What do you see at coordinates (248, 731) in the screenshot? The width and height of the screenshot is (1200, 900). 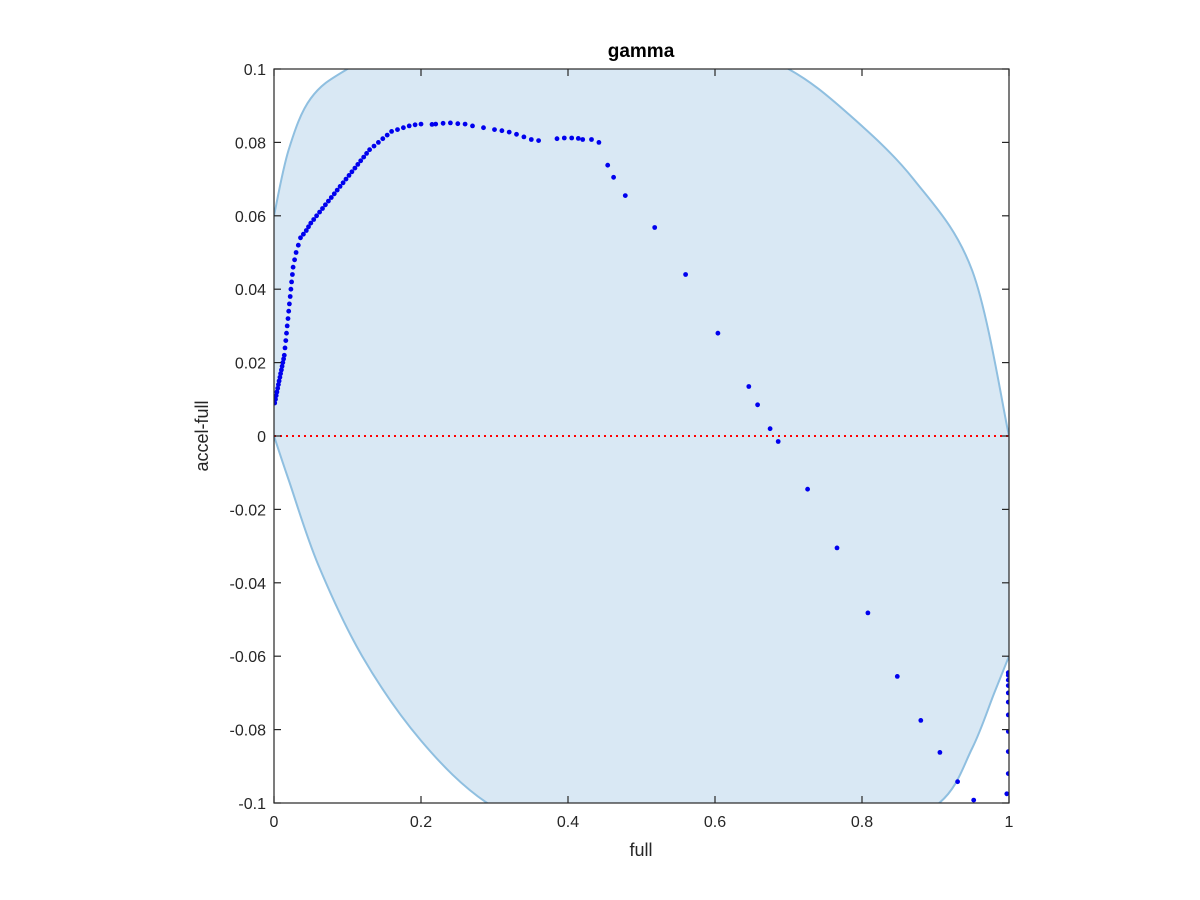 I see `y-tick-label: -0.08` at bounding box center [248, 731].